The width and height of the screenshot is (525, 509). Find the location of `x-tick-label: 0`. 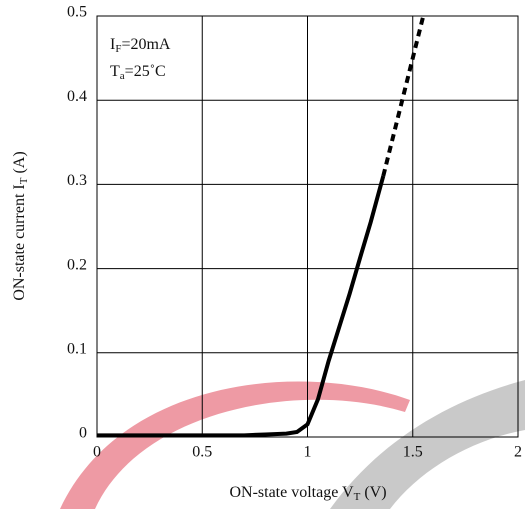

x-tick-label: 0 is located at coordinates (97, 452).